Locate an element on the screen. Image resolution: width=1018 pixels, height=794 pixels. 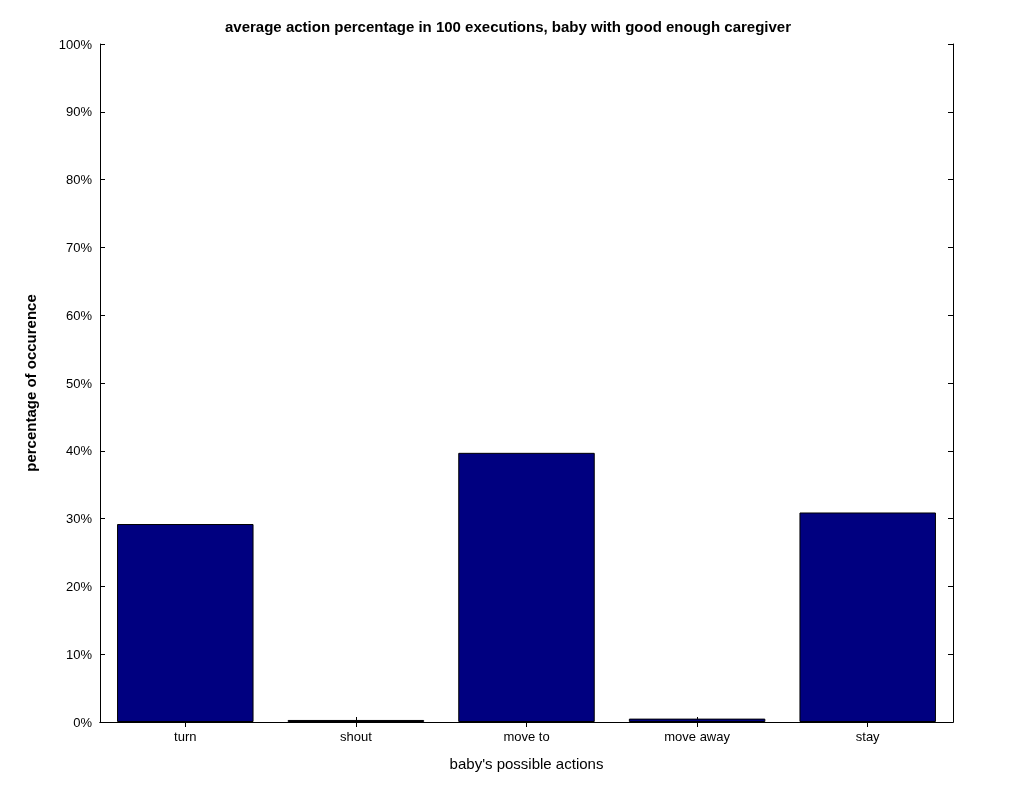
y-tick-label: 50% is located at coordinates (79, 383).